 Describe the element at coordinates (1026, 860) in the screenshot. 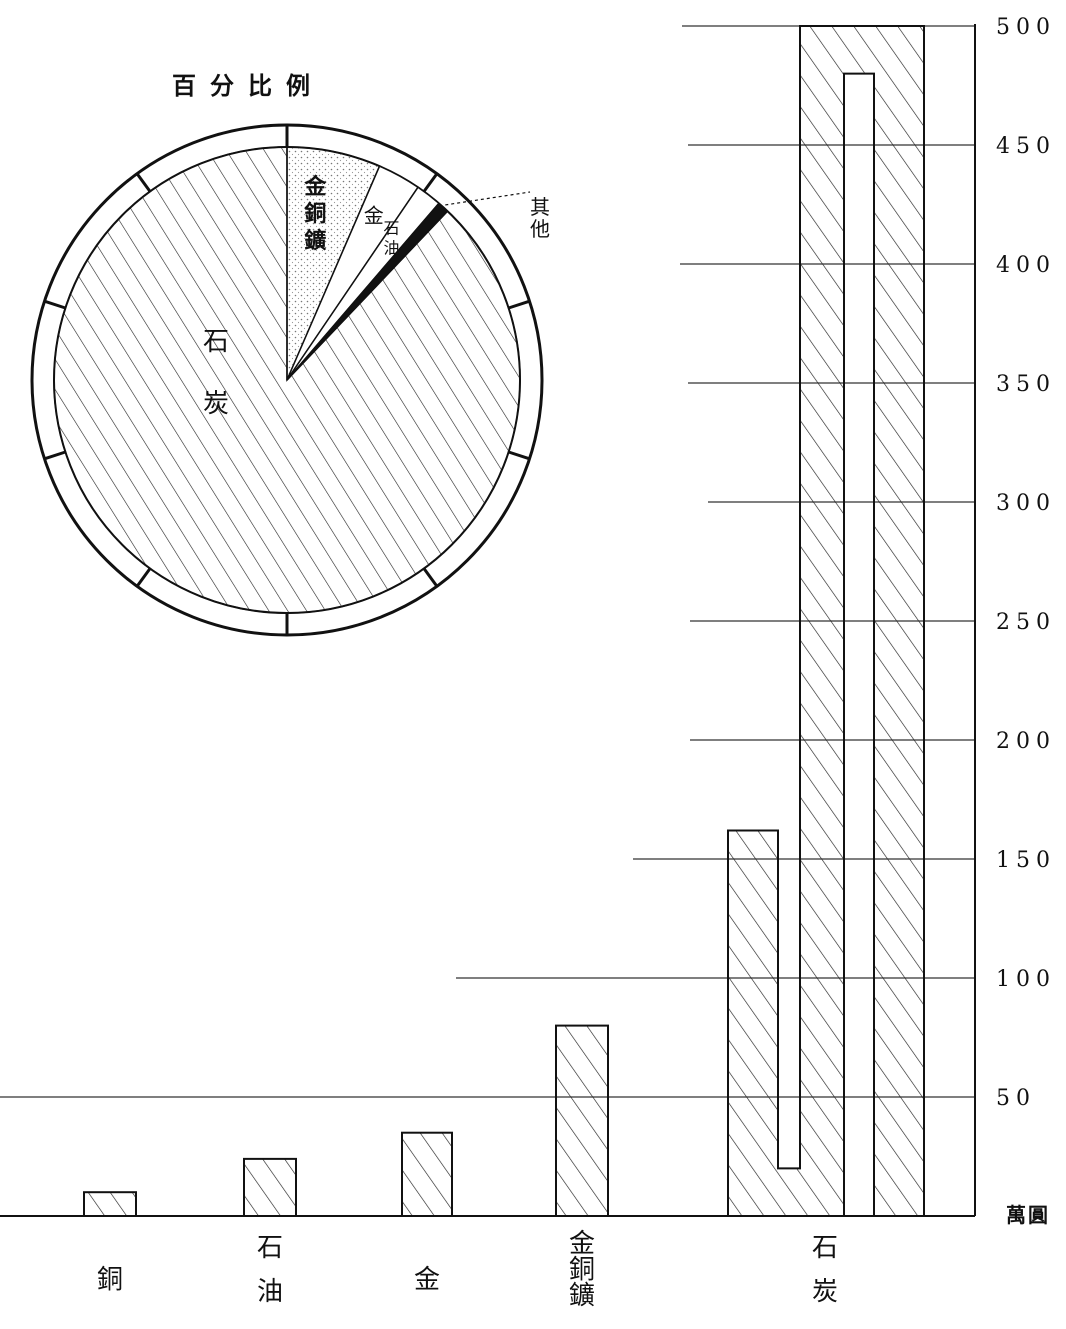

I see `y-tick-label: 150` at that location.